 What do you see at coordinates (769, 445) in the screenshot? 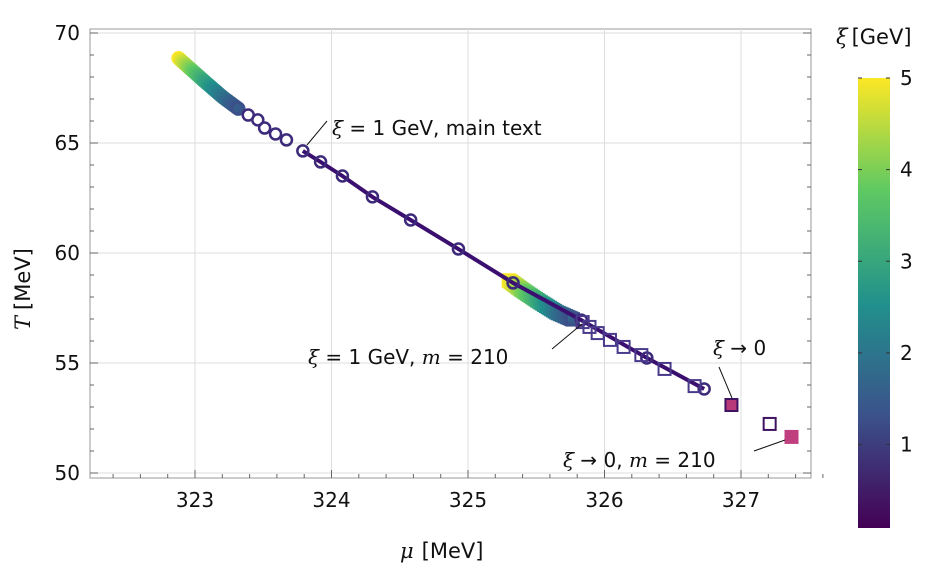
I see `annotation-leader-xi0-m210` at bounding box center [769, 445].